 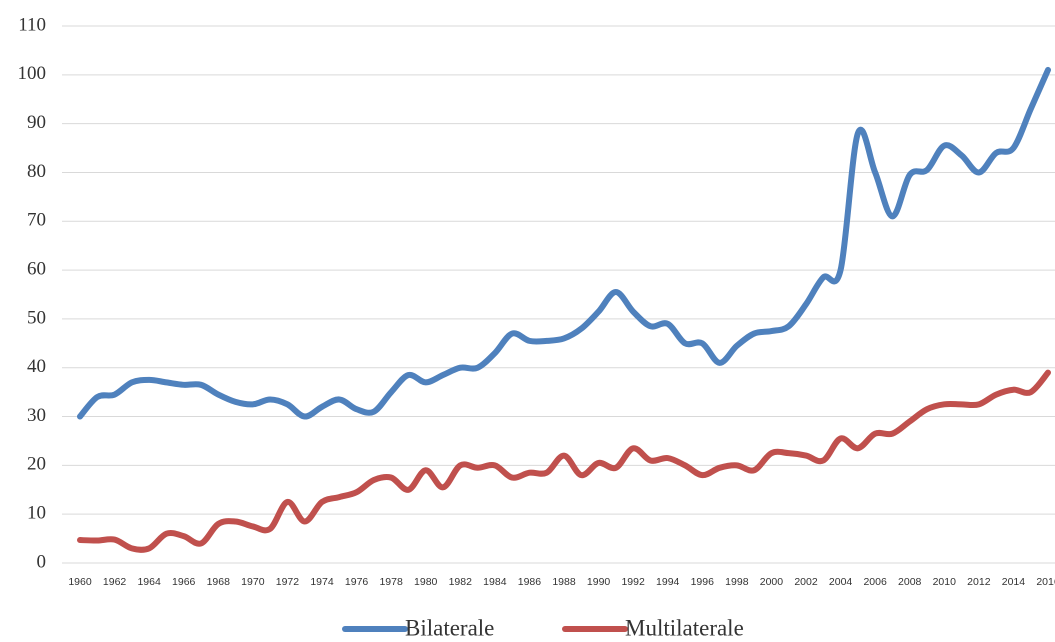 What do you see at coordinates (36, 513) in the screenshot?
I see `y-tick-label: 10` at bounding box center [36, 513].